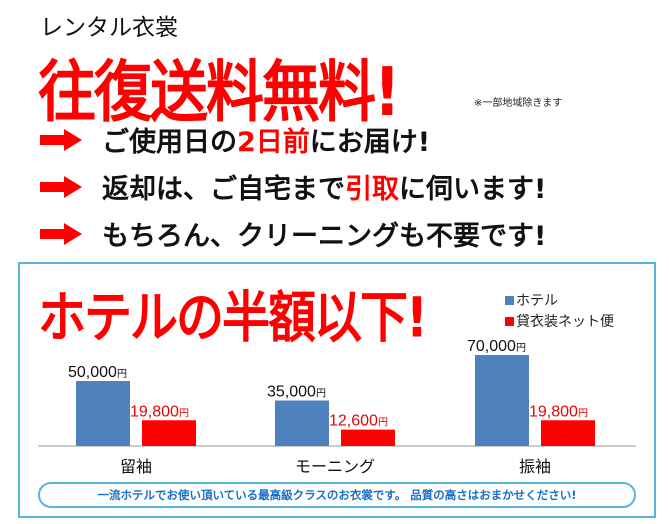 This screenshot has width=669, height=524. I want to click on data-label: 12,600円, so click(358, 421).